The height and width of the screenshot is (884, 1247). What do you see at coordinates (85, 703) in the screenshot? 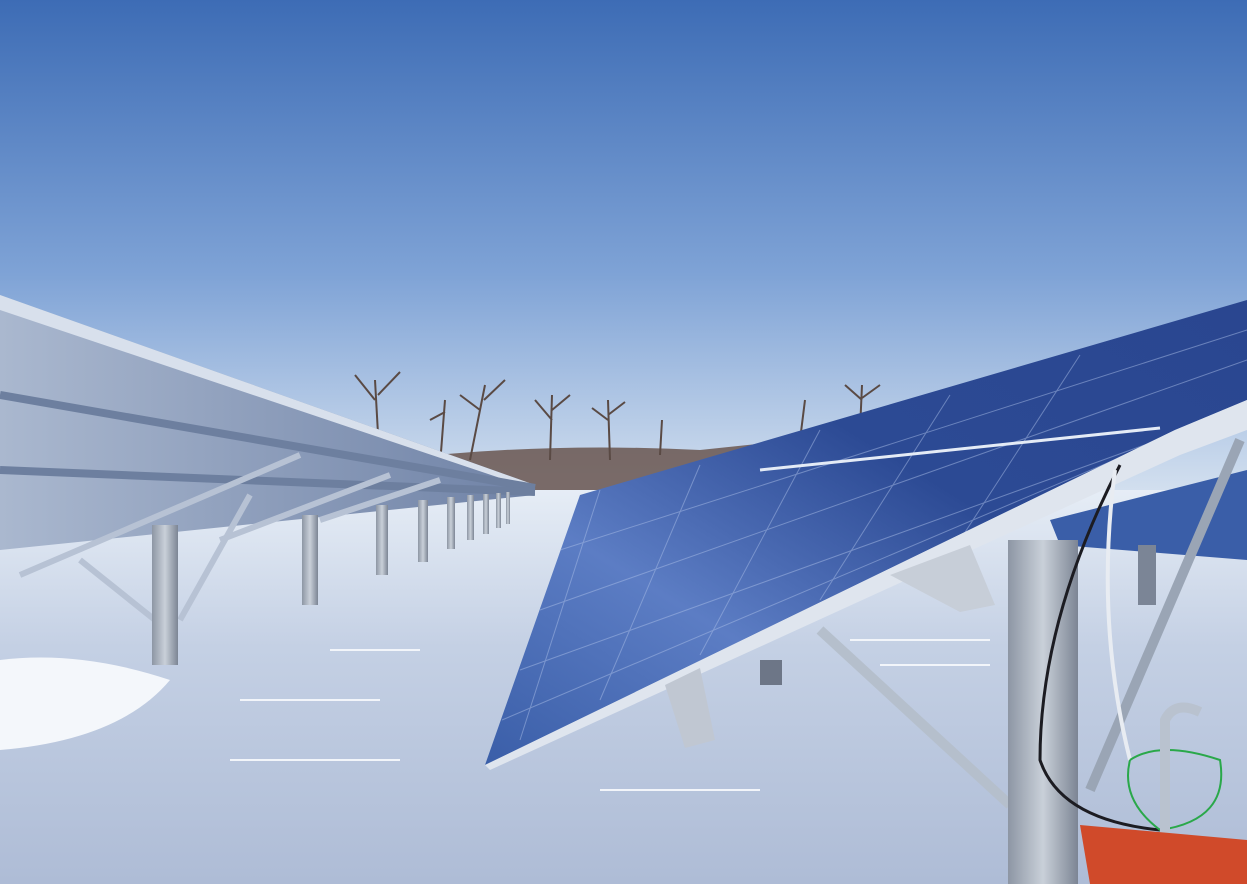
I see `snow-drift` at bounding box center [85, 703].